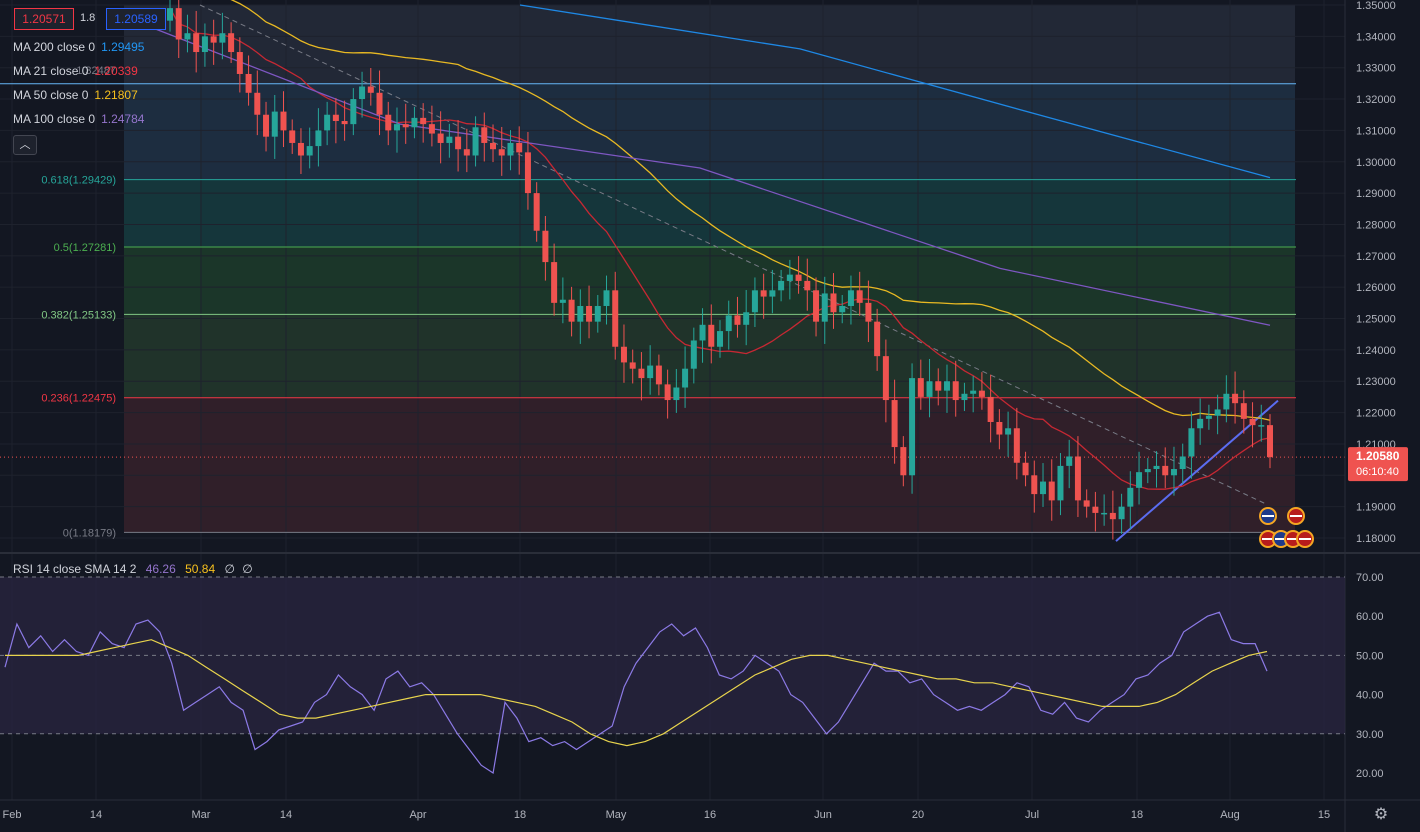 The image size is (1420, 832). Describe the element at coordinates (75, 95) in the screenshot. I see `legend-item: MA 50 close 0 1.21807` at that location.